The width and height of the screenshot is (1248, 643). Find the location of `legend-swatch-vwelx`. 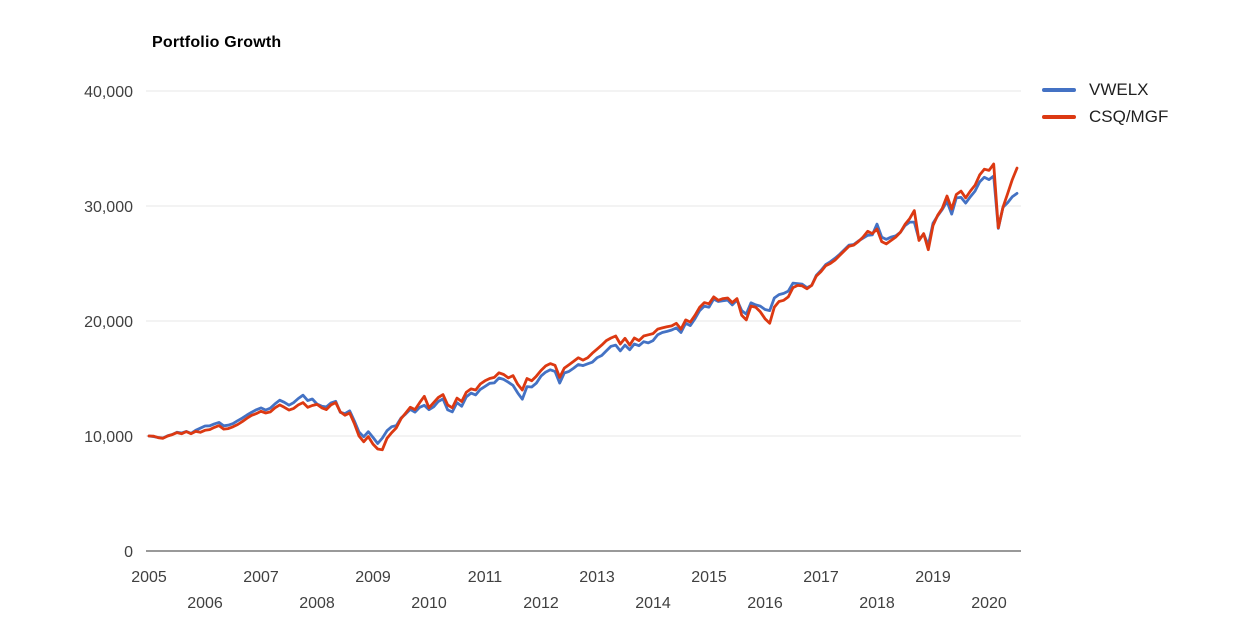

legend-swatch-vwelx is located at coordinates (1059, 90).